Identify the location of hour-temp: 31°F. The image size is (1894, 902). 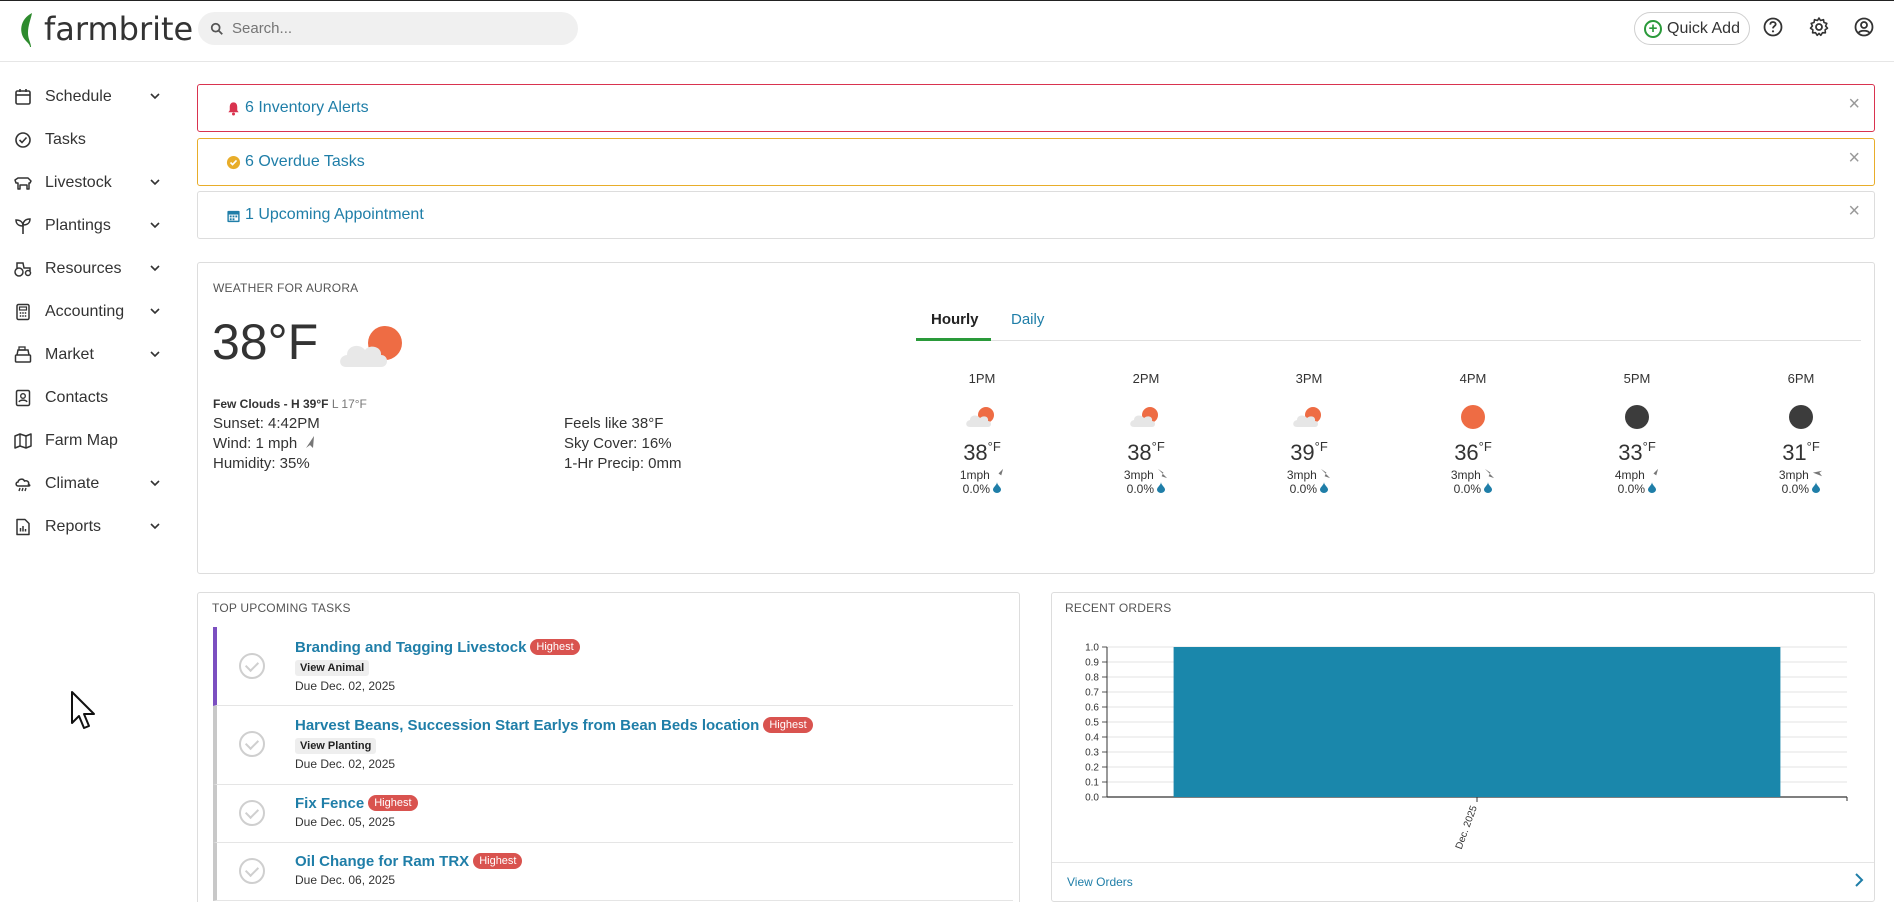
(1801, 452).